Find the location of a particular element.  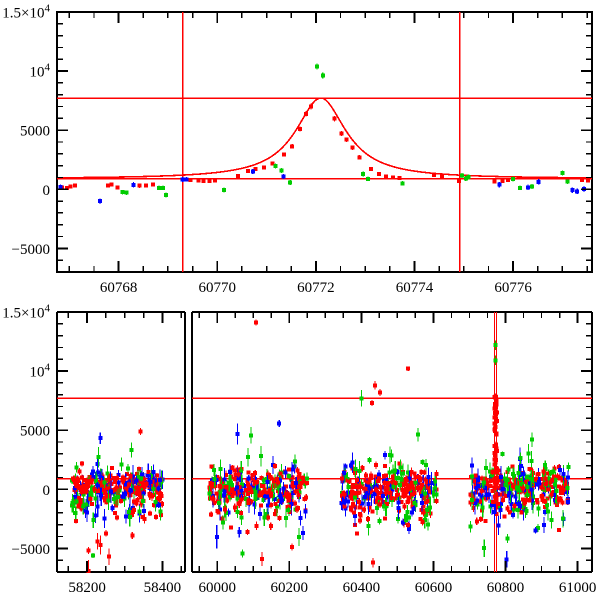

top-panel-series-blue is located at coordinates (322, 186).